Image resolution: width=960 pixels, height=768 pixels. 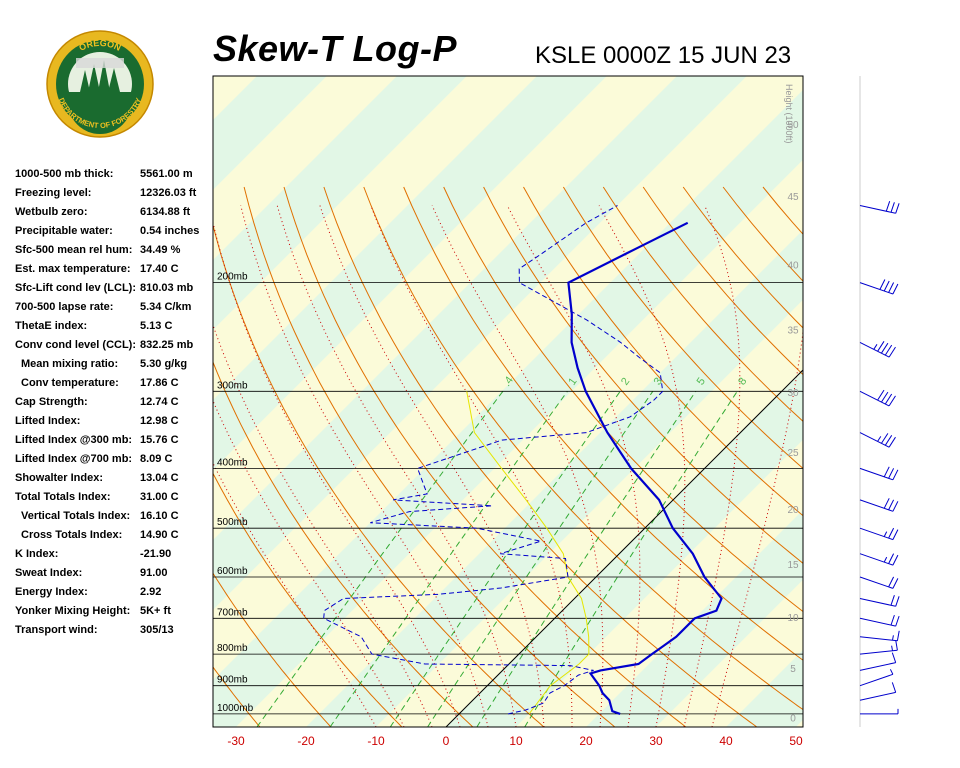 What do you see at coordinates (76, 516) in the screenshot?
I see `index-label: Vertical Totals Index:` at bounding box center [76, 516].